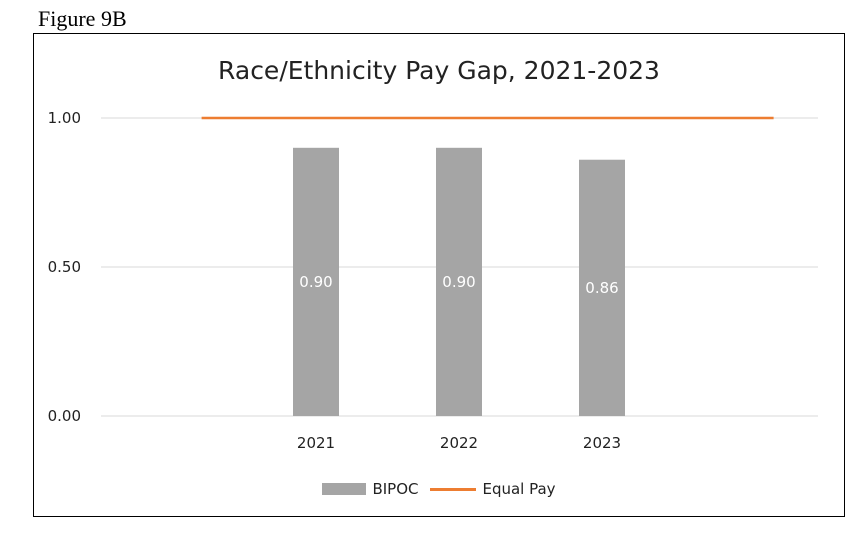 The height and width of the screenshot is (544, 868). What do you see at coordinates (64, 118) in the screenshot?
I see `y-tick-label-2: 1.00` at bounding box center [64, 118].